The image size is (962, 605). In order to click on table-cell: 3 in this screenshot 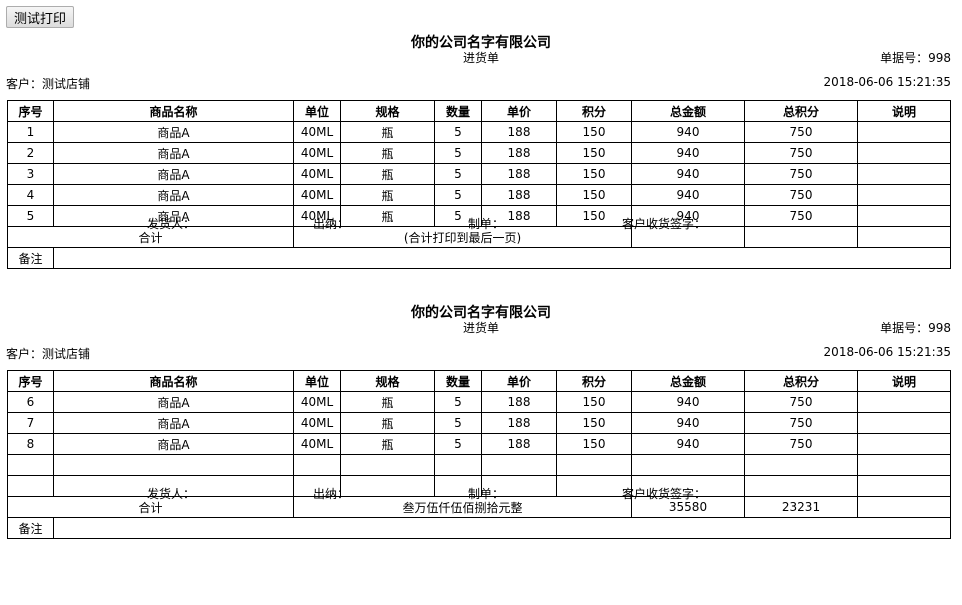, I will do `click(30, 174)`.